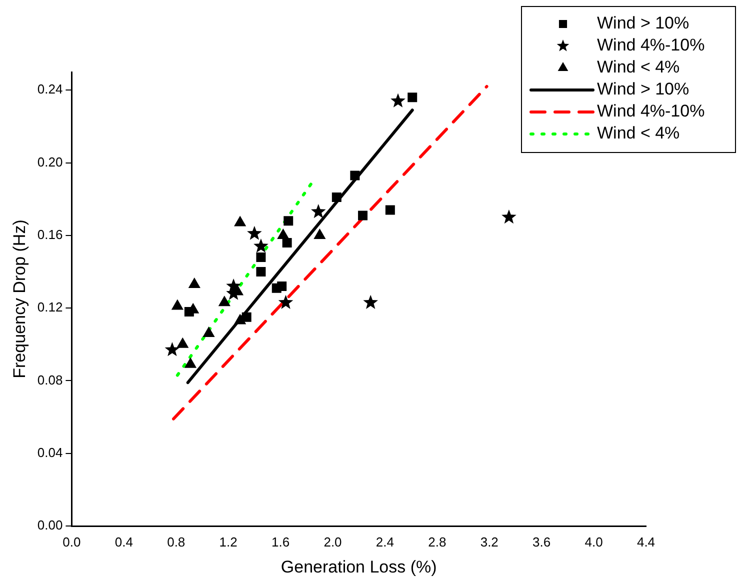 The width and height of the screenshot is (737, 586). I want to click on x-tick-label: 2.0, so click(333, 542).